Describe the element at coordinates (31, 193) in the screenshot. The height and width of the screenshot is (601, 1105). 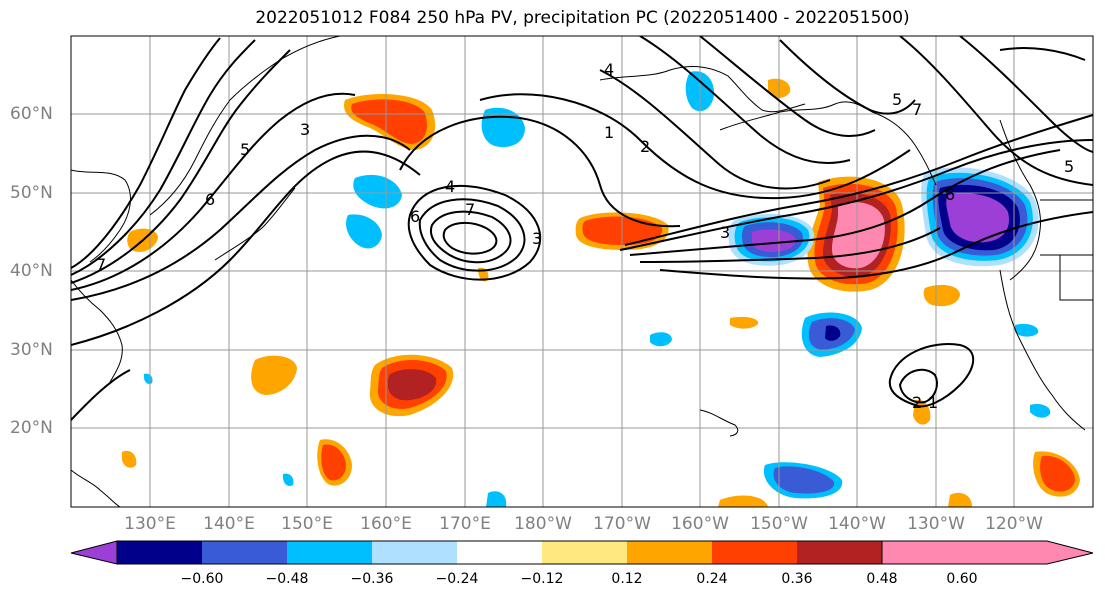
I see `latitude-label: 50°N` at that location.